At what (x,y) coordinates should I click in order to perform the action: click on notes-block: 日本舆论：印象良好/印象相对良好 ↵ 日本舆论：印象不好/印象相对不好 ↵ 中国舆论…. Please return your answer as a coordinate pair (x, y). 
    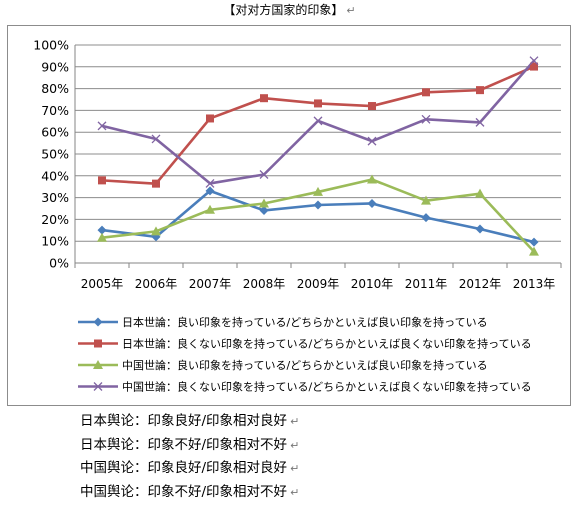
    Looking at the image, I should click on (189, 457).